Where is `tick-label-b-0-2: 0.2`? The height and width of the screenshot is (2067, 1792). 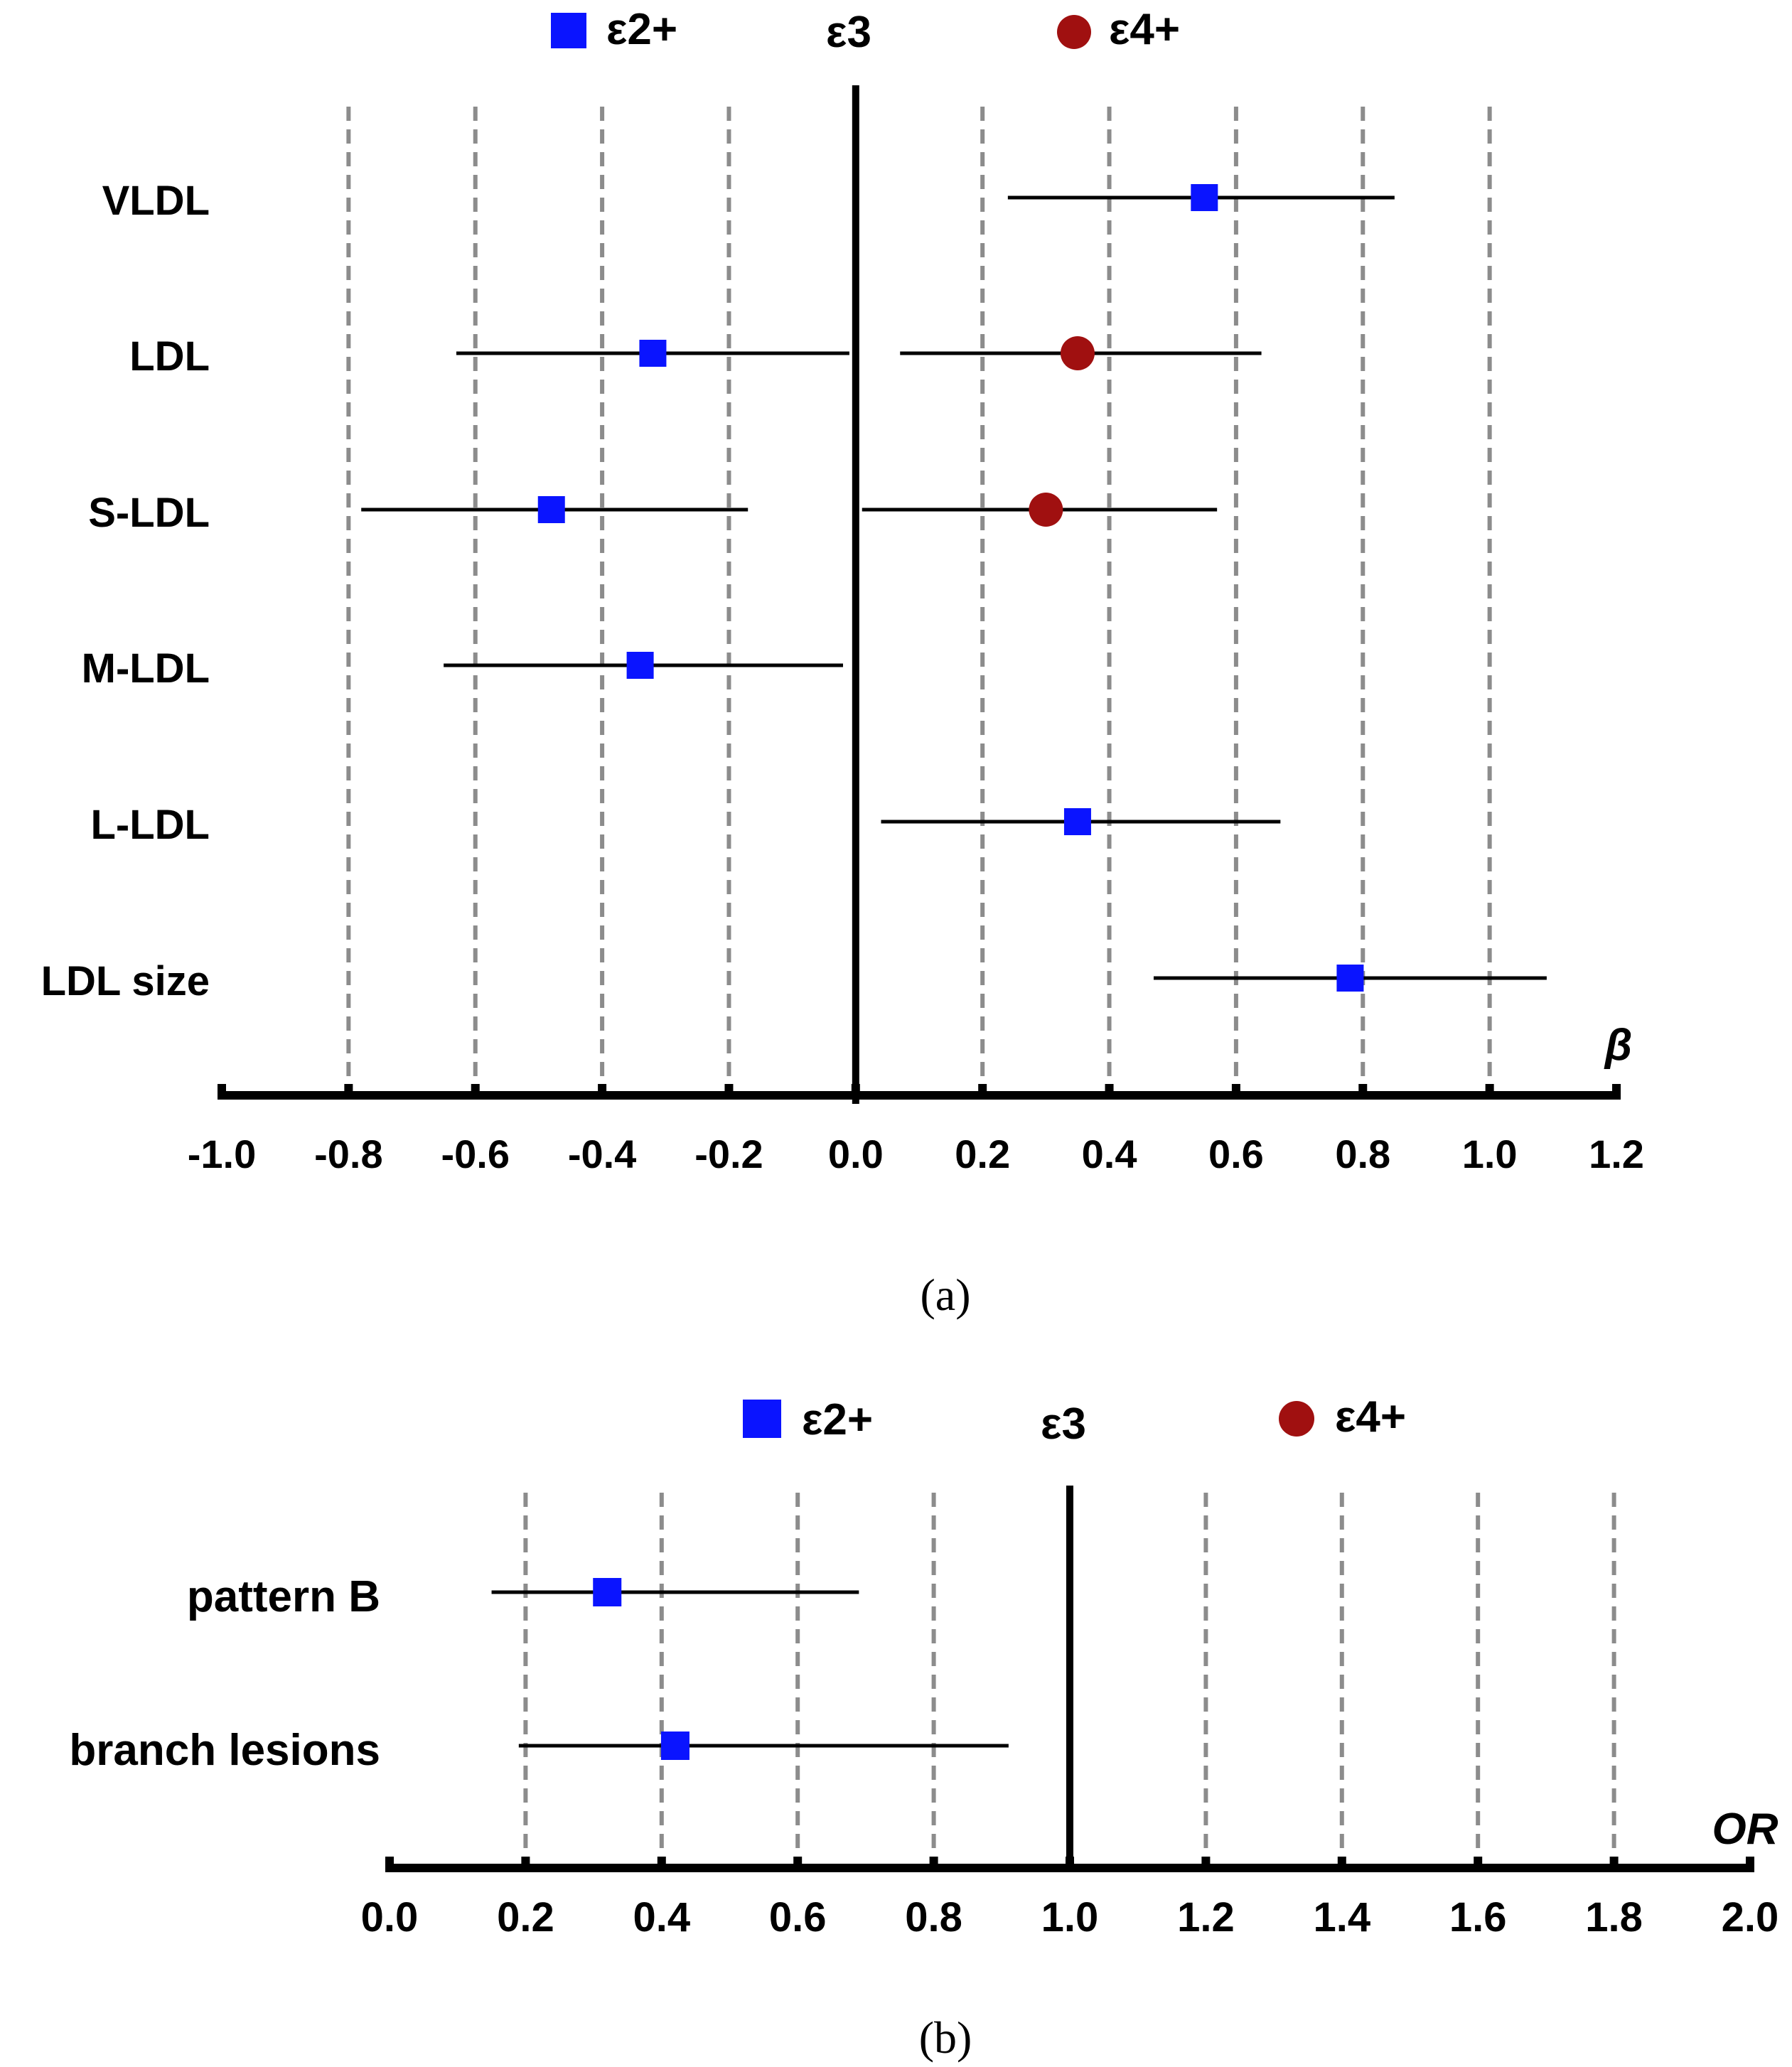
tick-label-b-0-2: 0.2 is located at coordinates (525, 1917).